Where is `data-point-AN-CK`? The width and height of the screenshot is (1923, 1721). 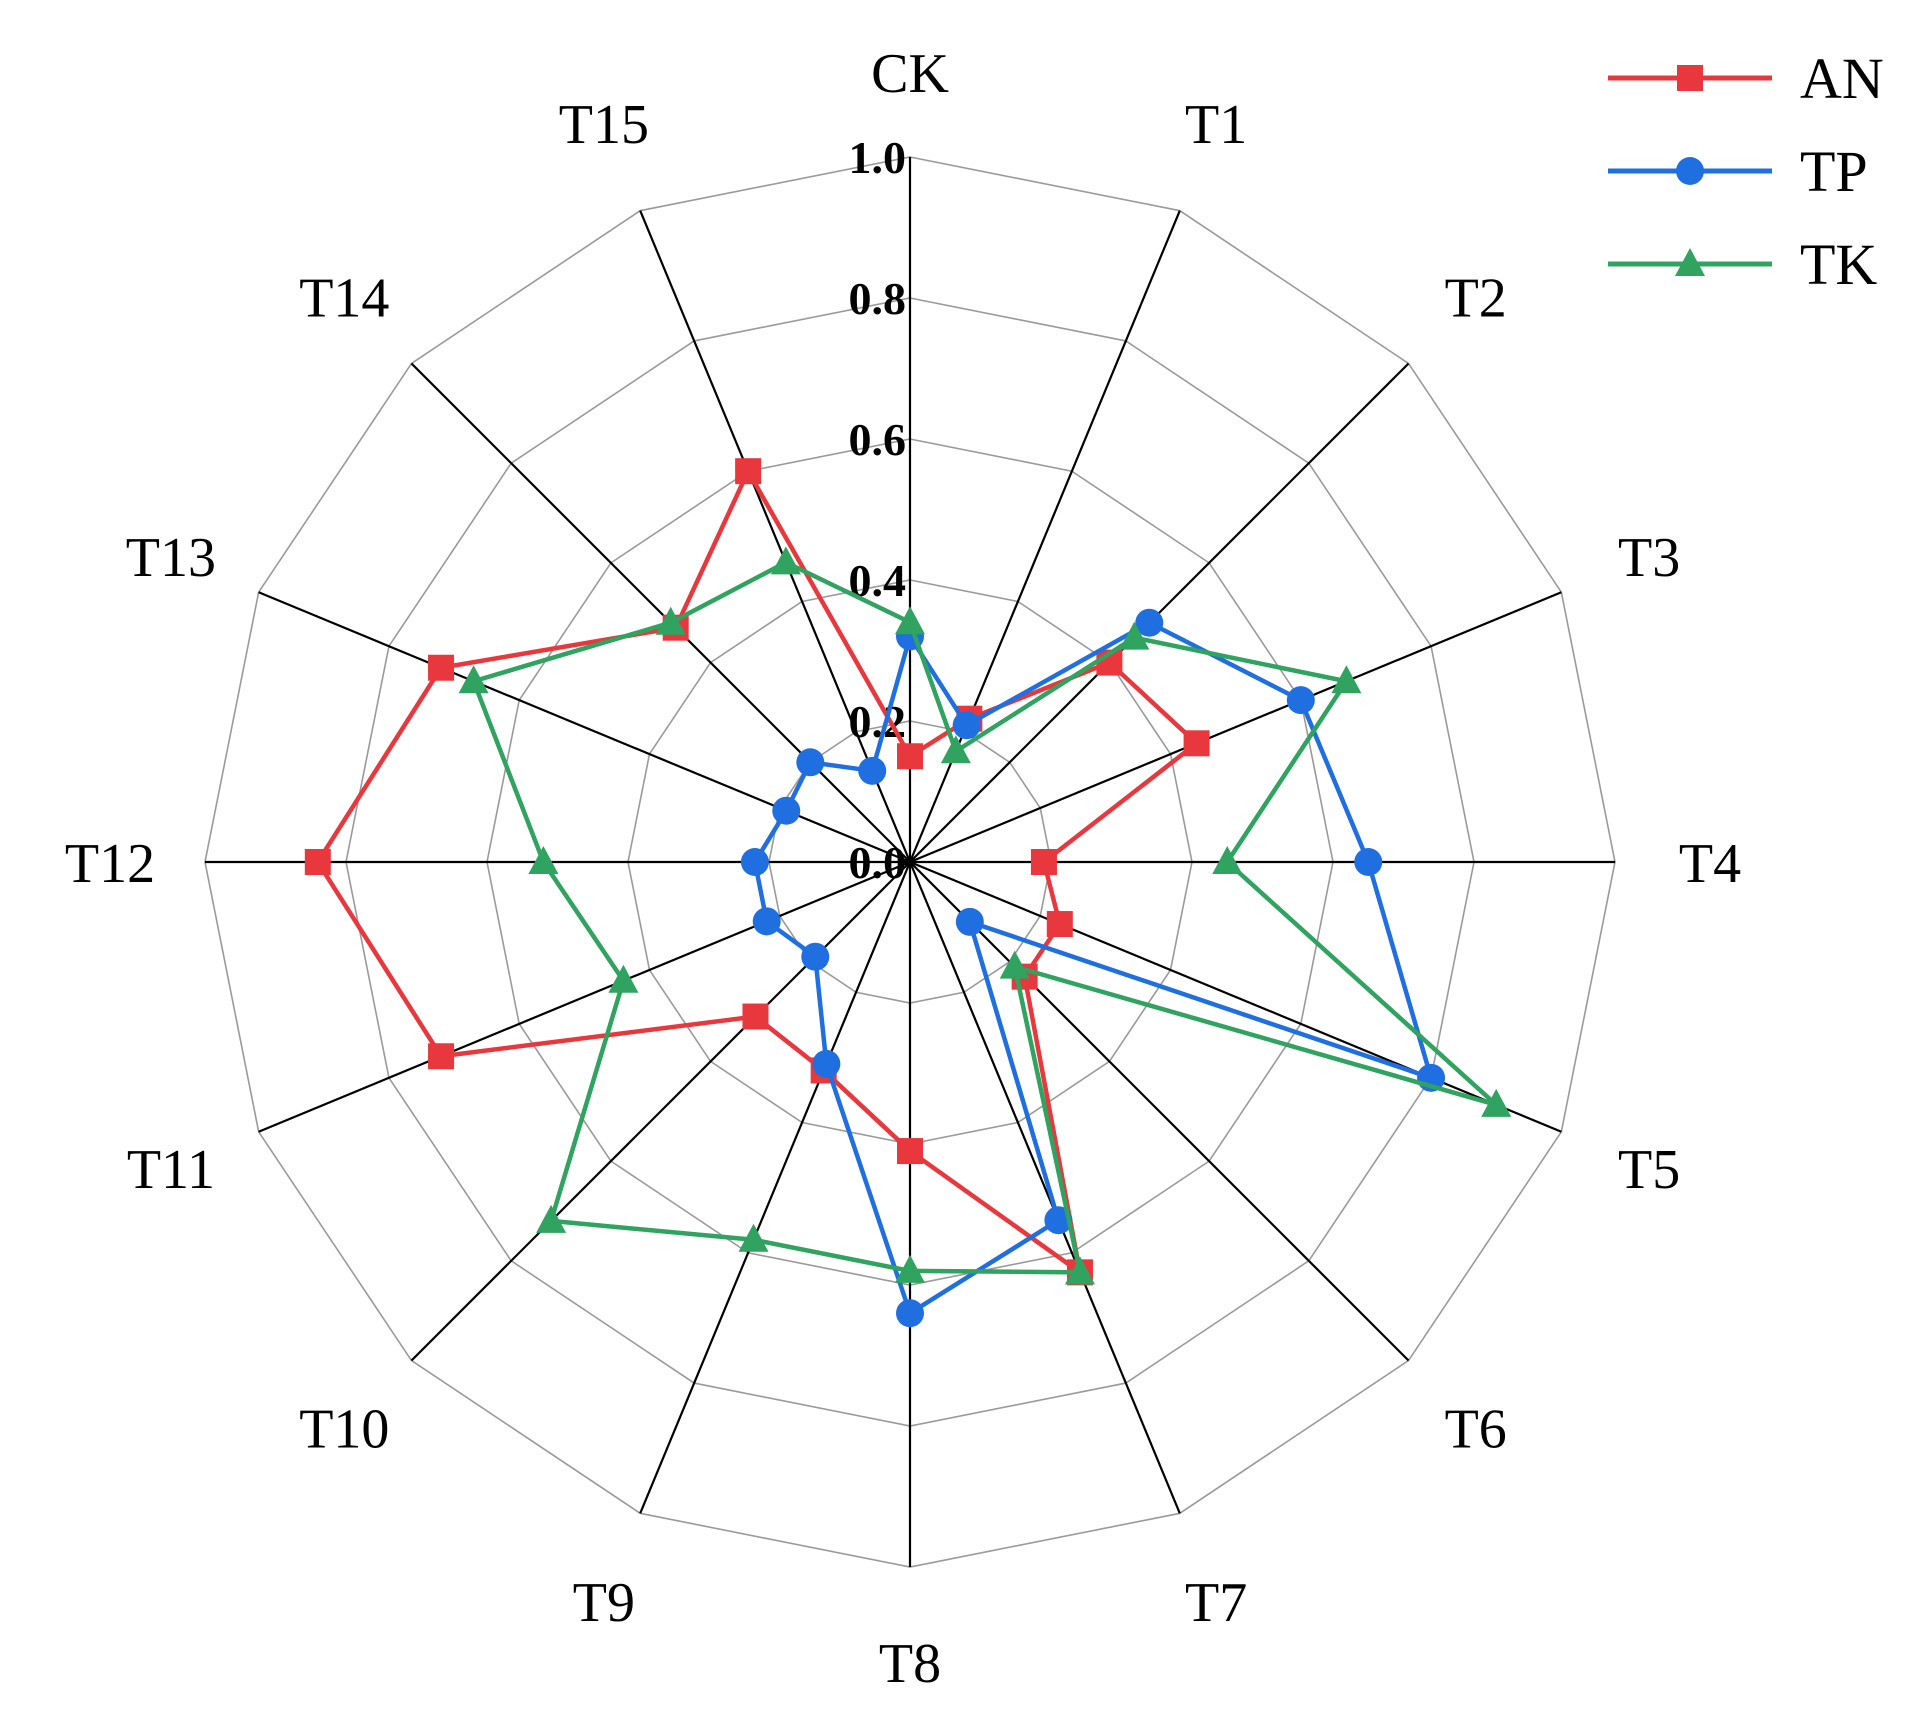 data-point-AN-CK is located at coordinates (910, 756).